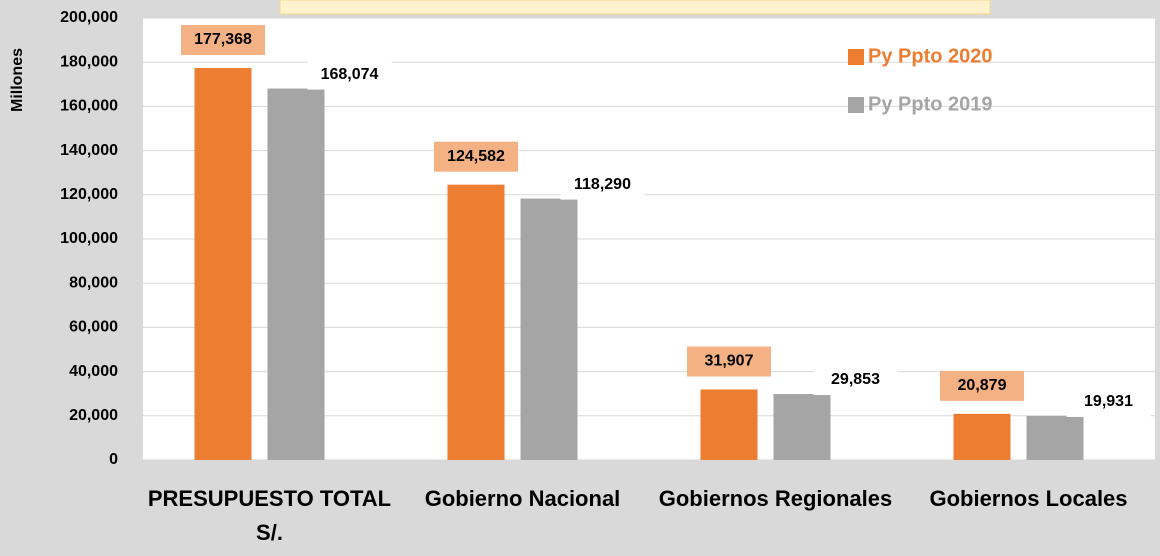 The image size is (1160, 556). Describe the element at coordinates (93, 282) in the screenshot. I see `y-tick-label: 80,000` at that location.